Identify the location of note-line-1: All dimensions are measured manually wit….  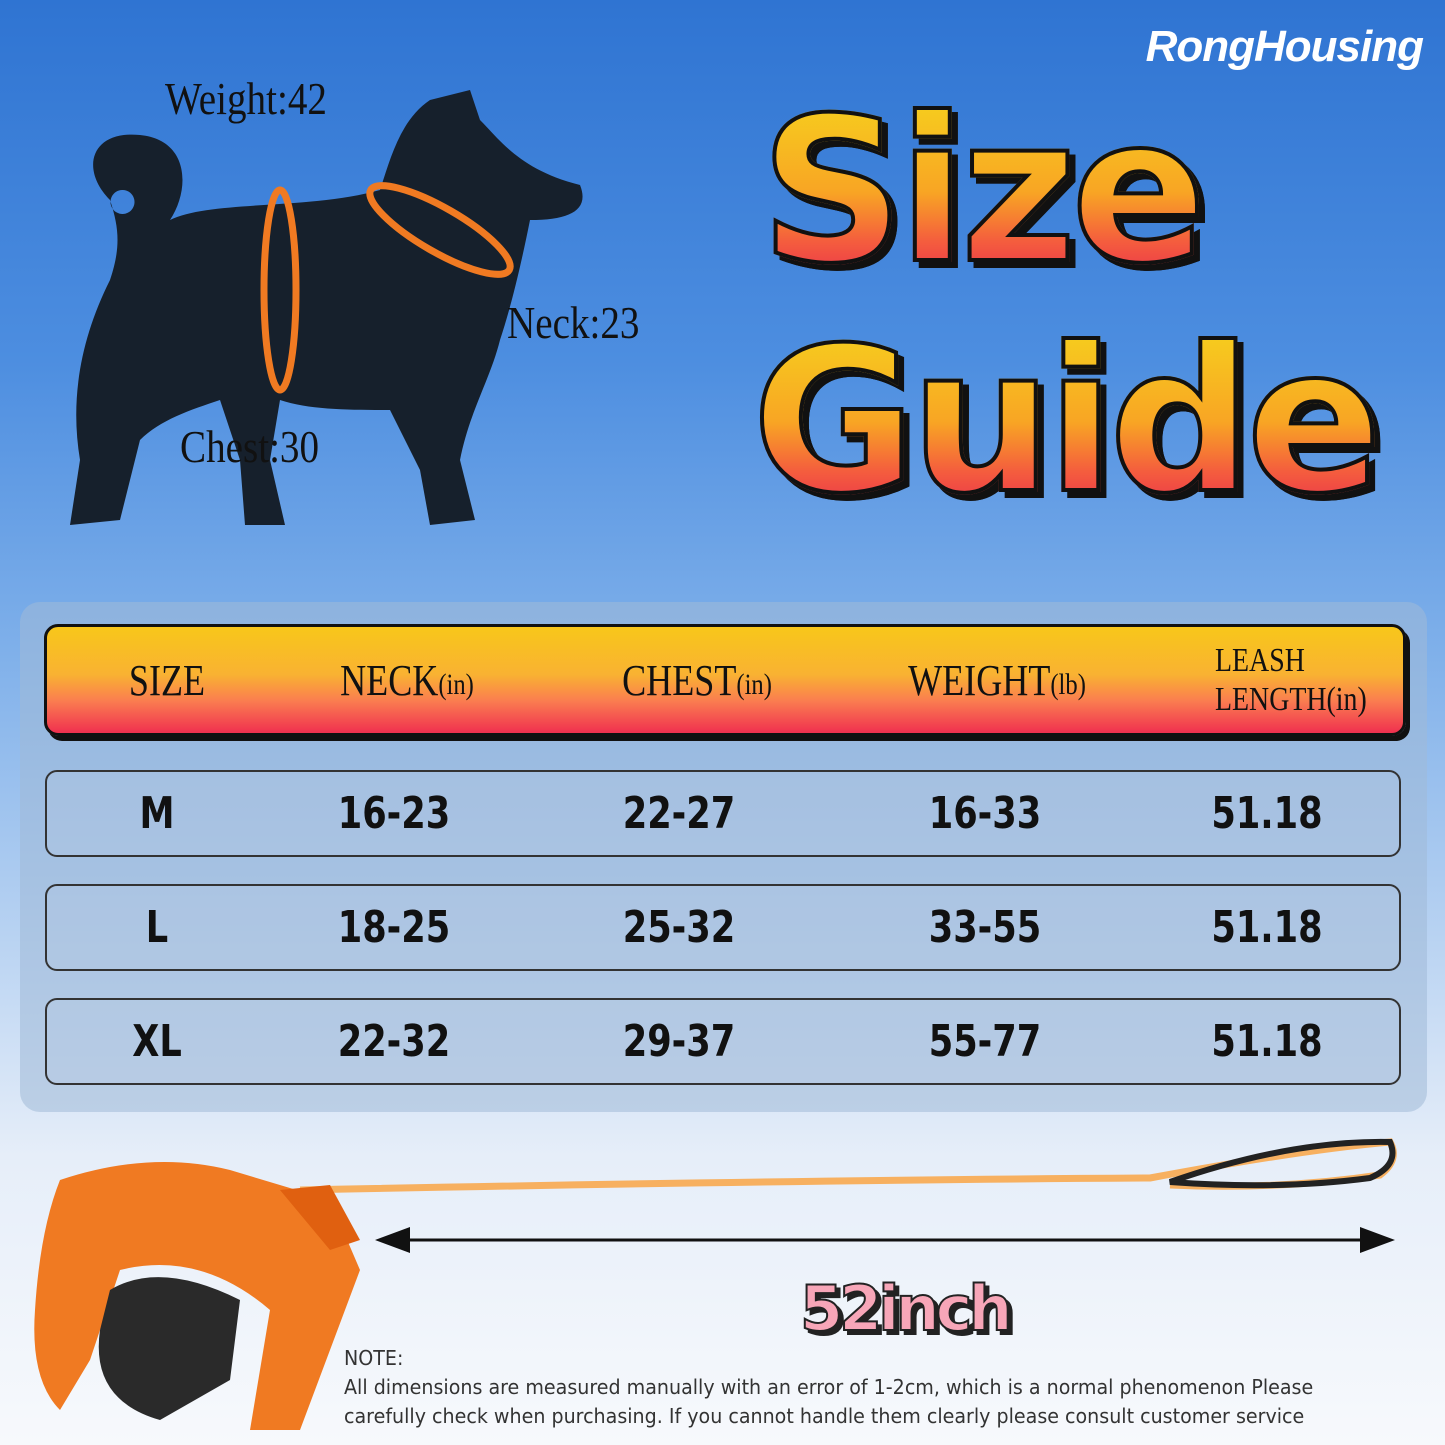
(829, 1387).